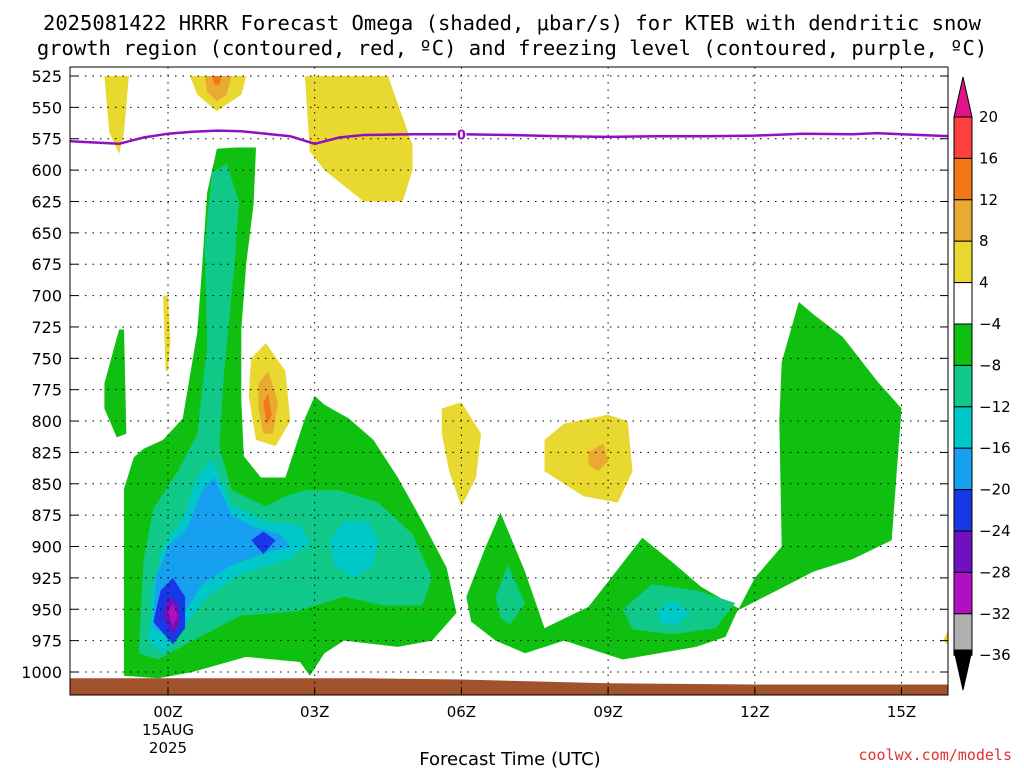 The height and width of the screenshot is (768, 1024). I want to click on colorbar-label-13: −36, so click(995, 655).